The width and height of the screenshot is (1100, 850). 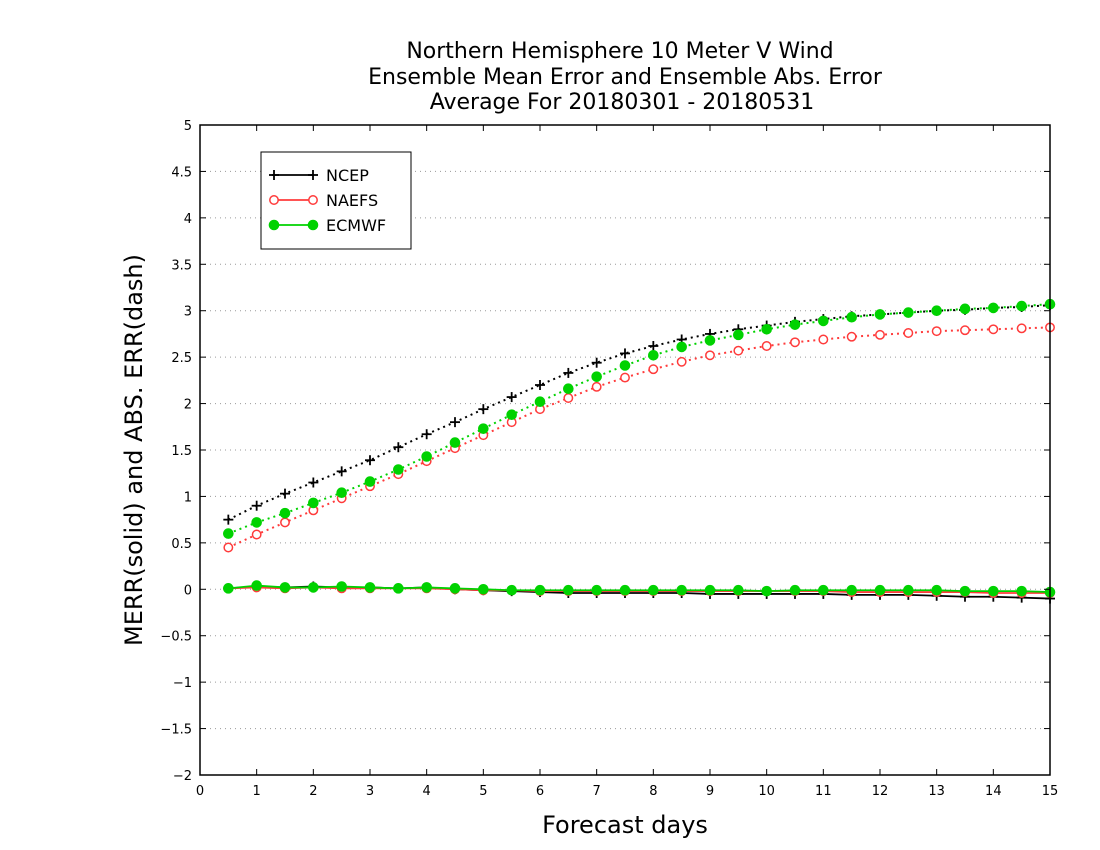 What do you see at coordinates (188, 405) in the screenshot?
I see `y-tick-label: 2` at bounding box center [188, 405].